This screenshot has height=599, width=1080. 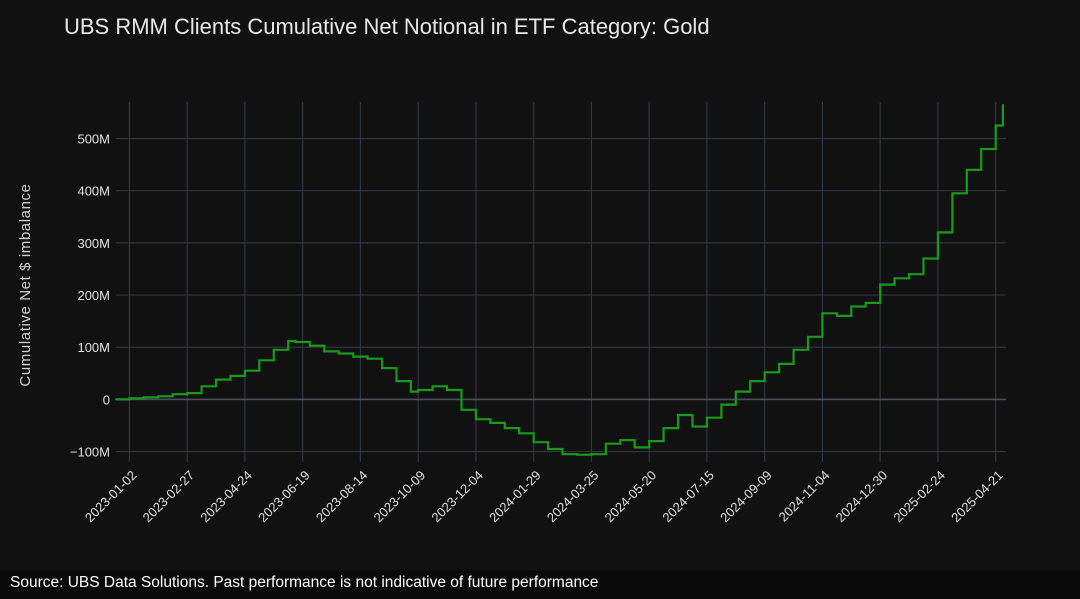 What do you see at coordinates (169, 497) in the screenshot?
I see `x-tick-label: 2023-02-27` at bounding box center [169, 497].